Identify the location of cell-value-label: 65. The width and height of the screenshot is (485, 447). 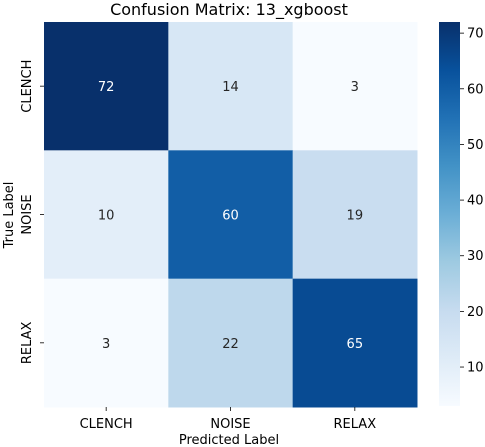
(355, 344).